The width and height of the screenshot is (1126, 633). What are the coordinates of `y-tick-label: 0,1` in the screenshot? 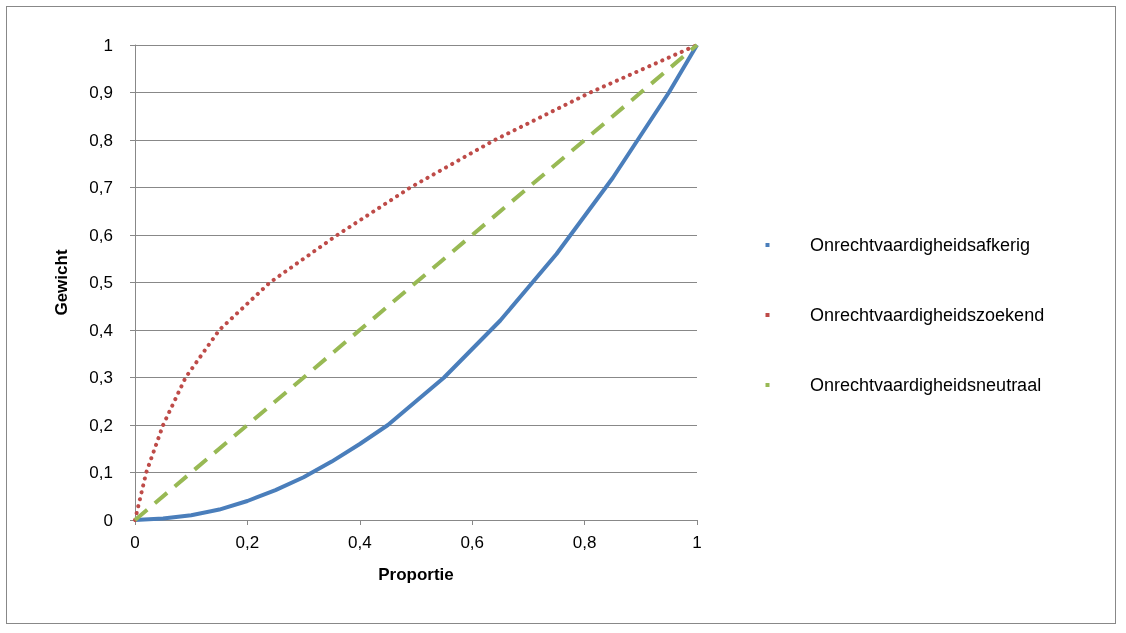 It's located at (101, 472).